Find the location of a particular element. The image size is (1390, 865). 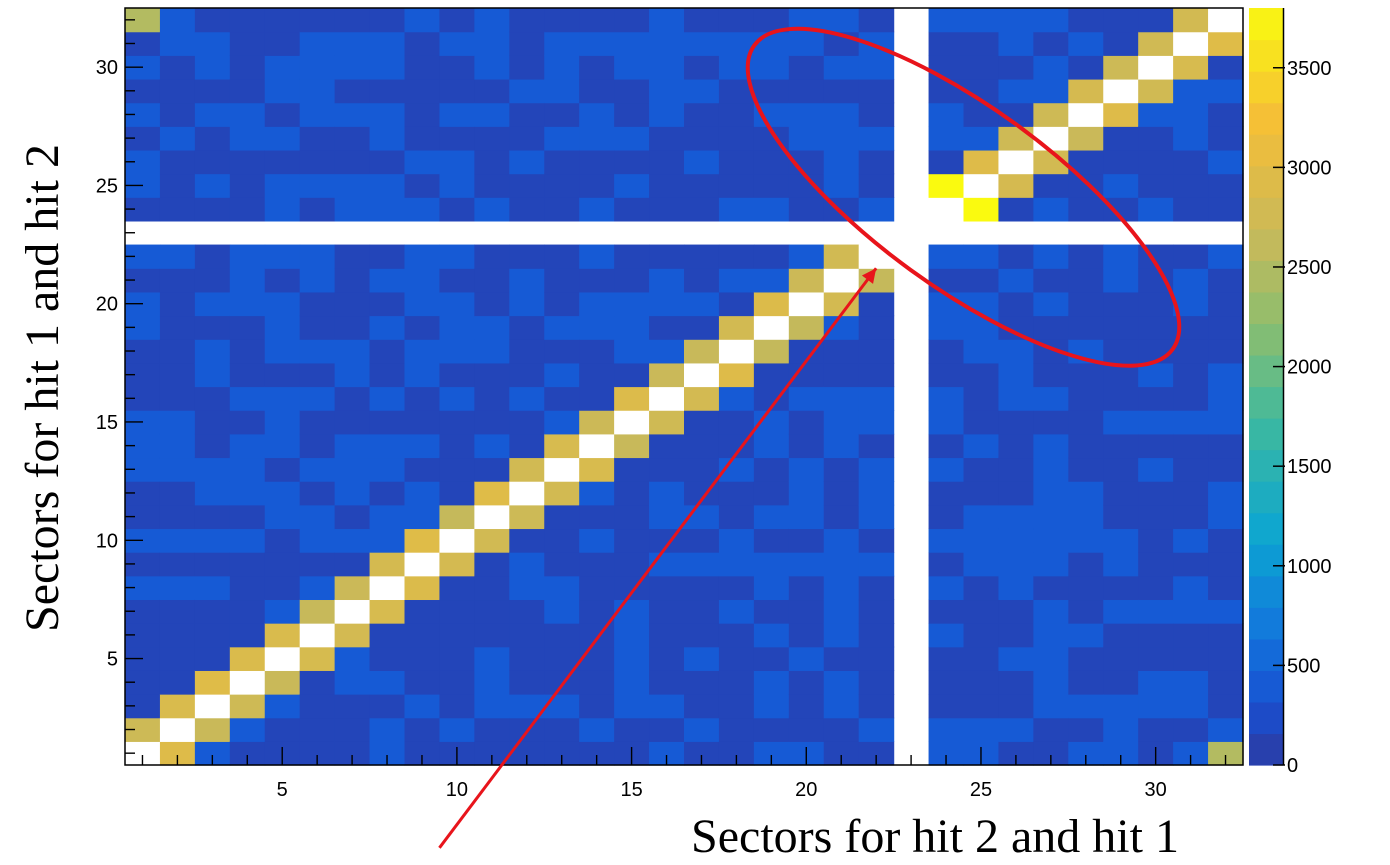

colorbar-tick-label: 1500 is located at coordinates (1309, 467).